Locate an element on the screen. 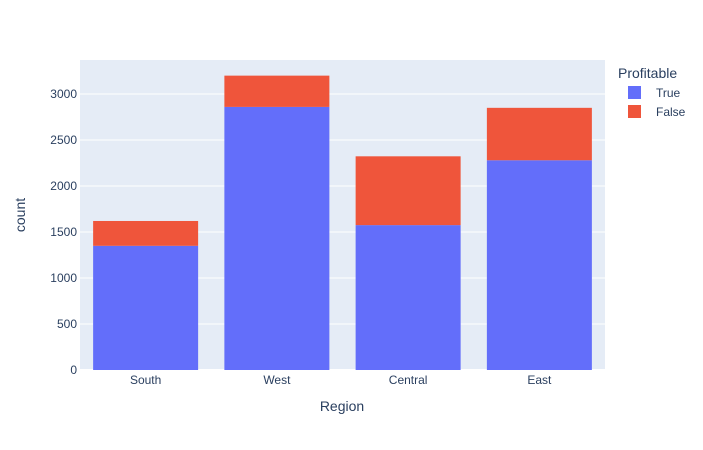 This screenshot has height=450, width=703. y-axis-title: count is located at coordinates (20, 215).